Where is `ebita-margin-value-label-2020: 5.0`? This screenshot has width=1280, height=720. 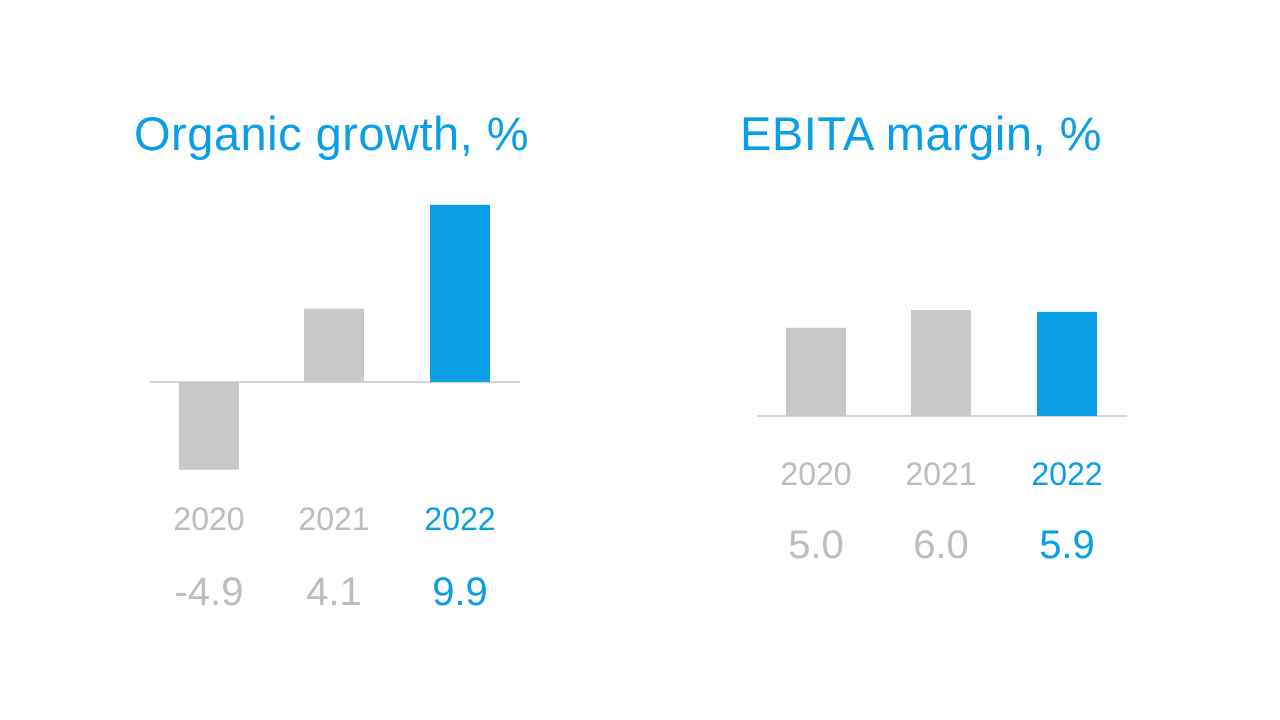 ebita-margin-value-label-2020: 5.0 is located at coordinates (816, 545).